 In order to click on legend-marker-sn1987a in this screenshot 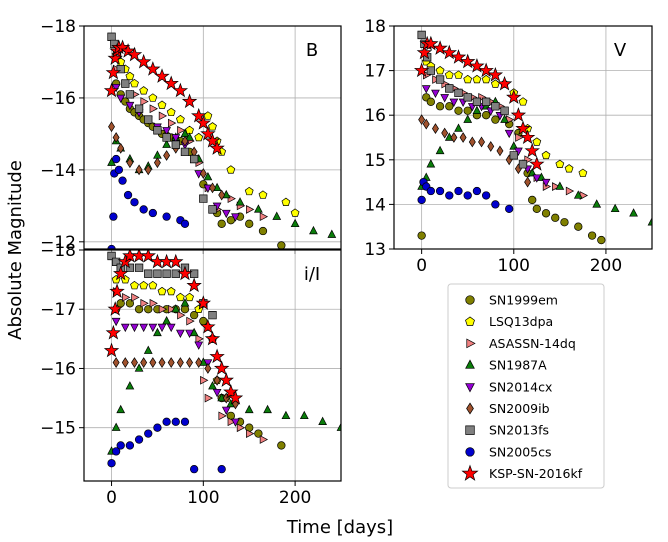, I will do `click(470, 364)`.